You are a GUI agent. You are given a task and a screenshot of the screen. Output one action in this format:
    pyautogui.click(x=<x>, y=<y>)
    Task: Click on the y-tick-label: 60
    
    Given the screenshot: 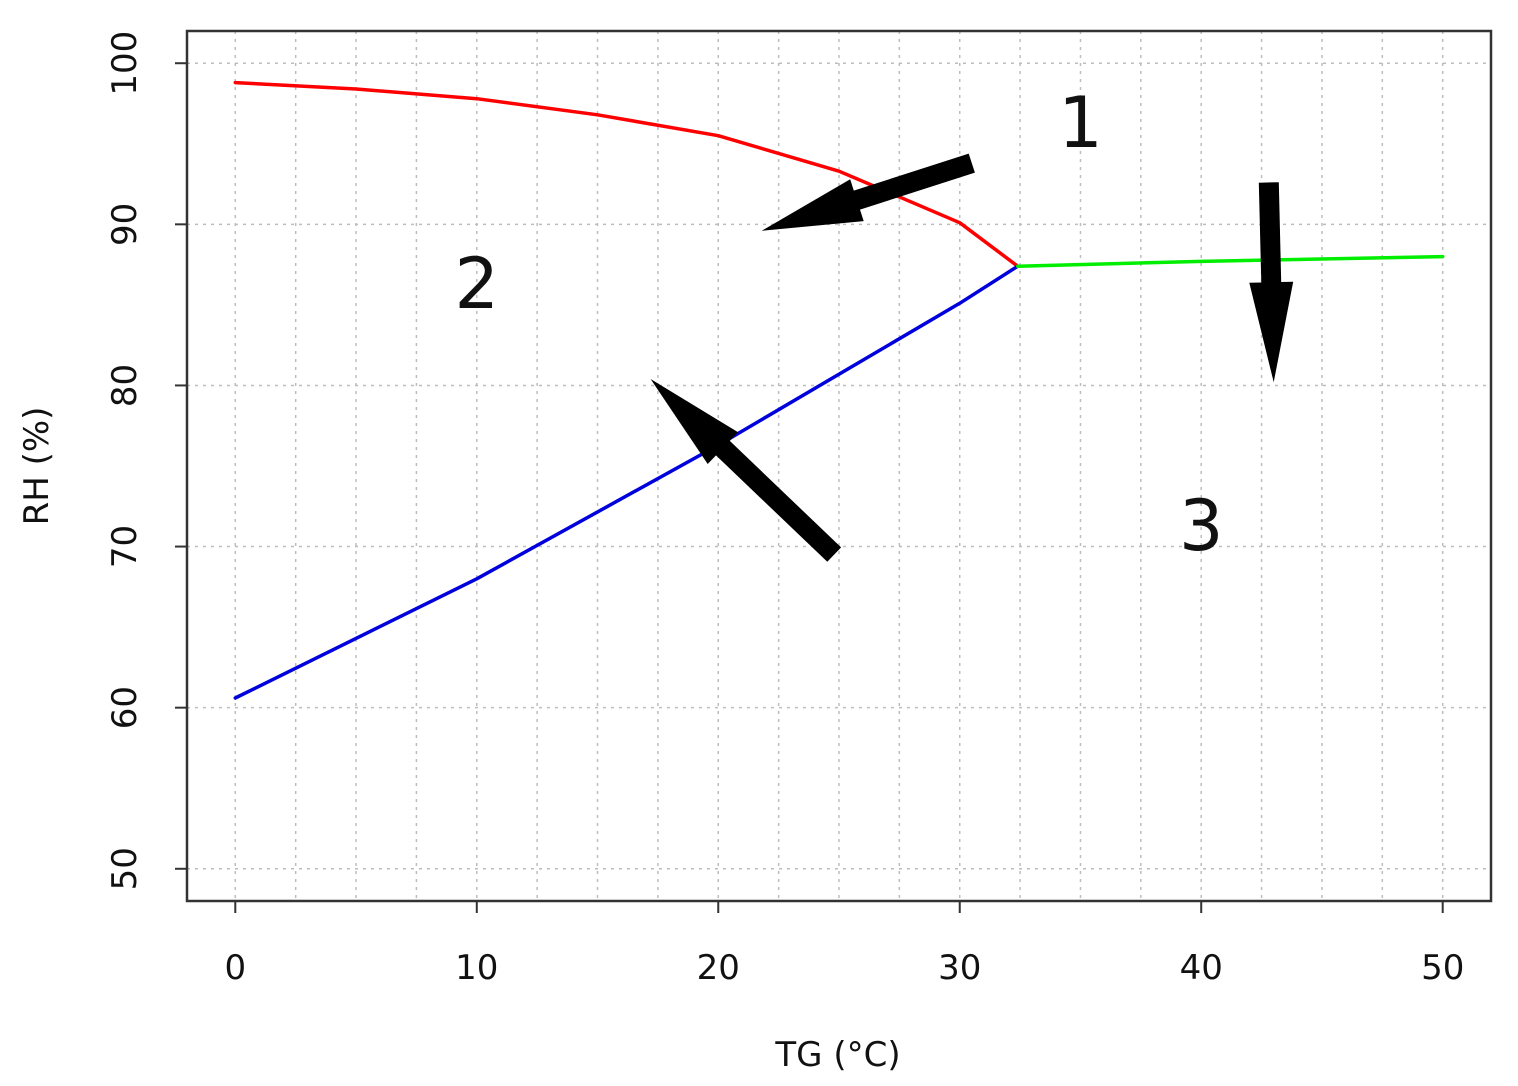 What is the action you would take?
    pyautogui.click(x=125, y=707)
    